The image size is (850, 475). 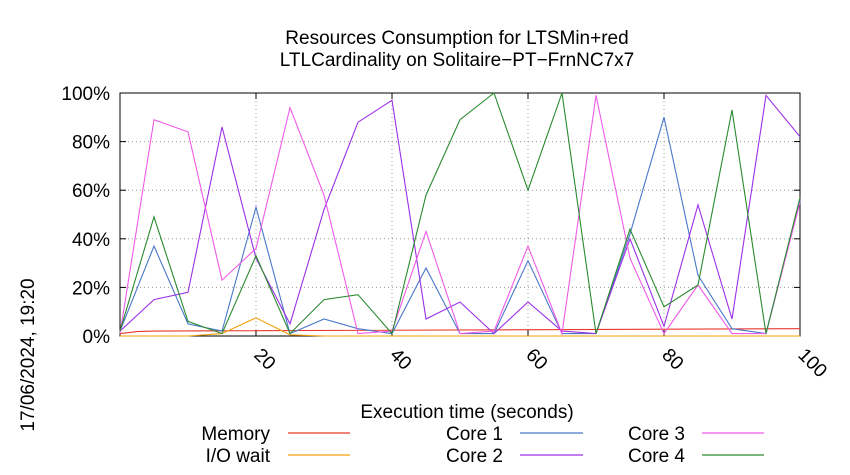 What do you see at coordinates (474, 456) in the screenshot?
I see `legend-label-core-2: Core 2` at bounding box center [474, 456].